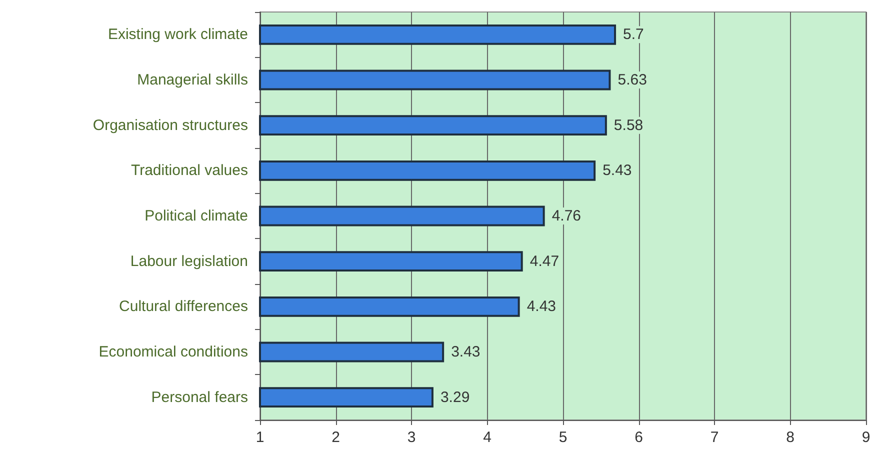 Image resolution: width=874 pixels, height=462 pixels. What do you see at coordinates (170, 125) in the screenshot?
I see `y-tick-label: Organisation structures` at bounding box center [170, 125].